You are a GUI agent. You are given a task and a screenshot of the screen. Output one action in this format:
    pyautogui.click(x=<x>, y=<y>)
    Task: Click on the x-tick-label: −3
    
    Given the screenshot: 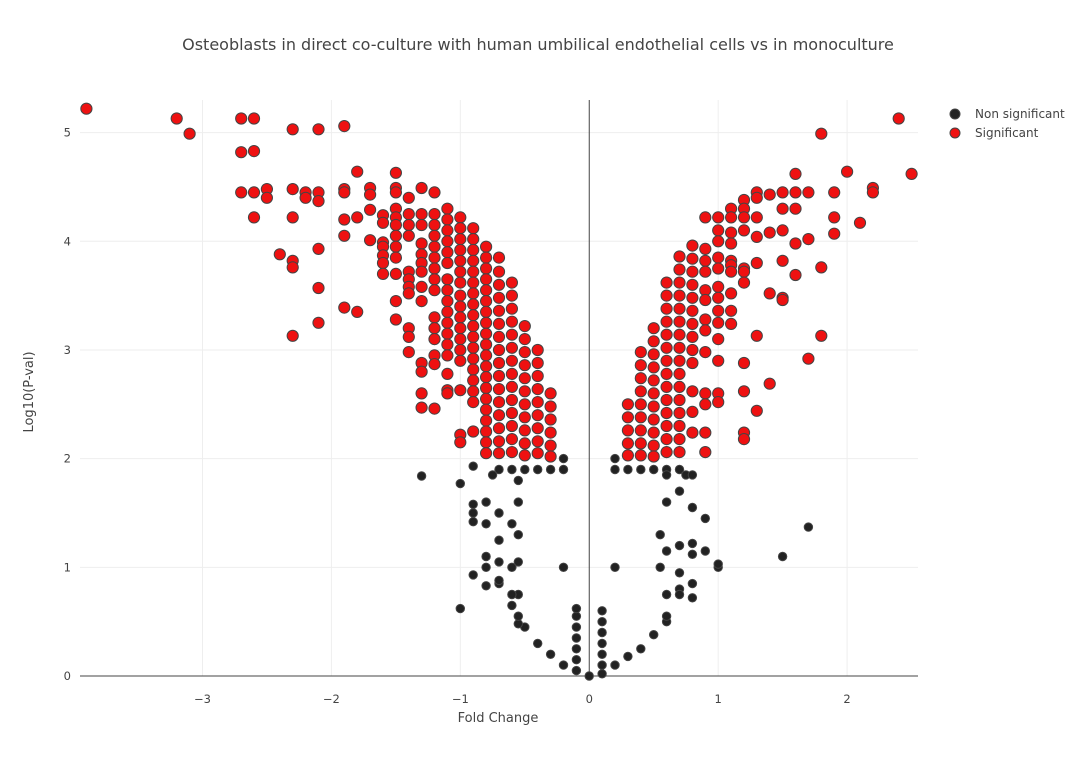 What is the action you would take?
    pyautogui.click(x=202, y=699)
    